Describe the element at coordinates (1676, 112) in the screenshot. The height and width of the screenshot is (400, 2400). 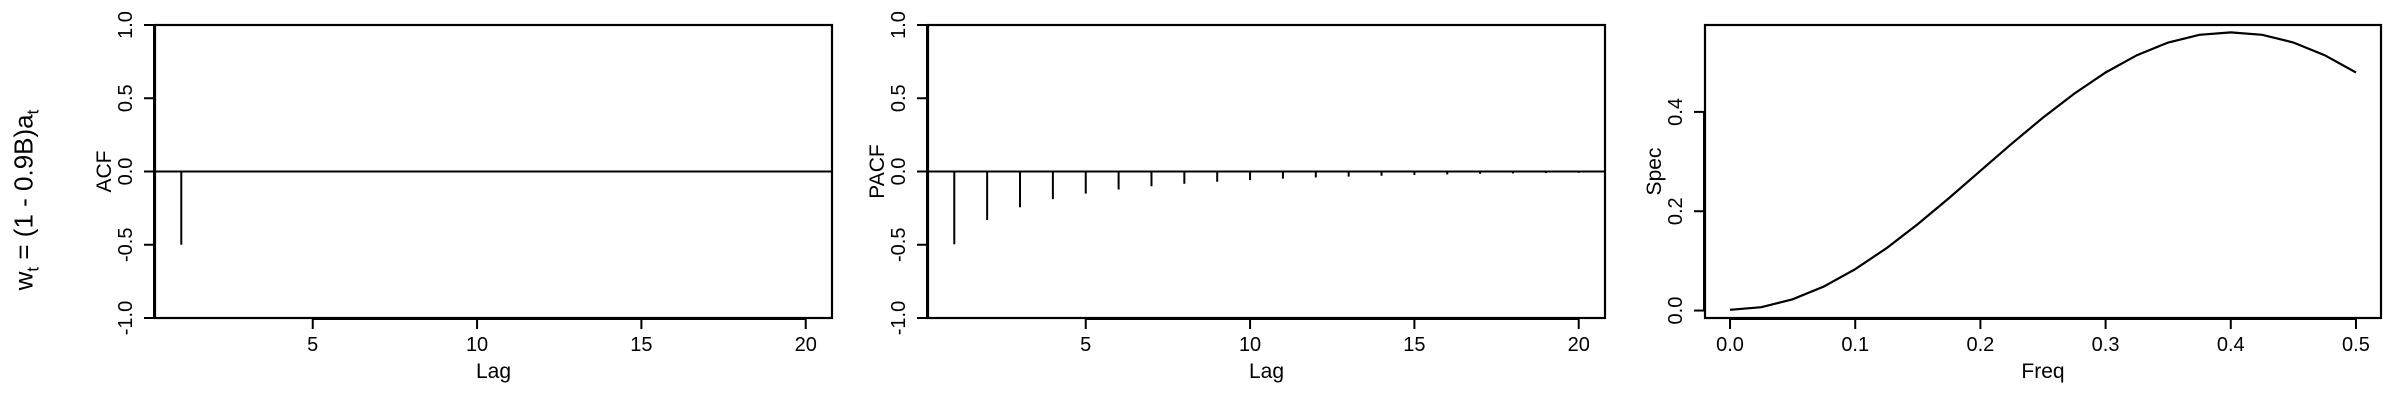
I see `y-tick-label: 0.4` at that location.